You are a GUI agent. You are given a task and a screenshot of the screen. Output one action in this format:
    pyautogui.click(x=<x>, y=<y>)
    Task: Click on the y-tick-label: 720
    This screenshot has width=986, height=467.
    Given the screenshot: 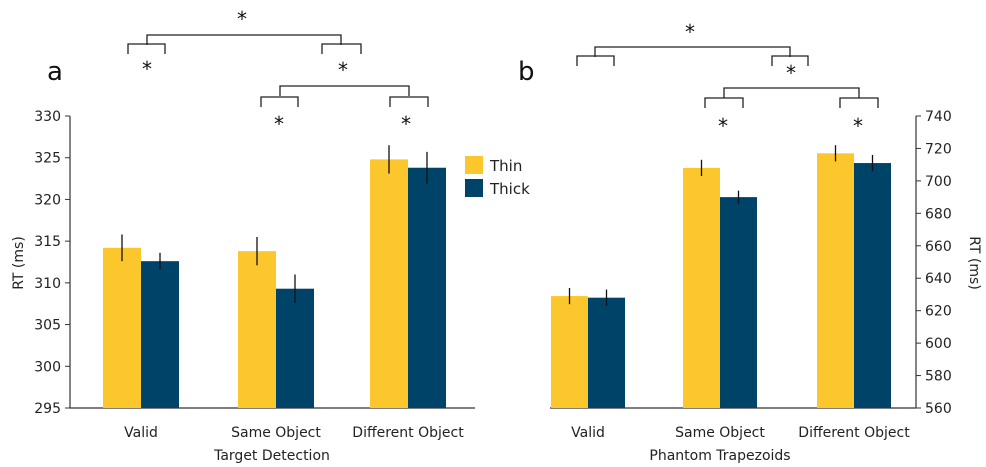 What is the action you would take?
    pyautogui.click(x=938, y=149)
    